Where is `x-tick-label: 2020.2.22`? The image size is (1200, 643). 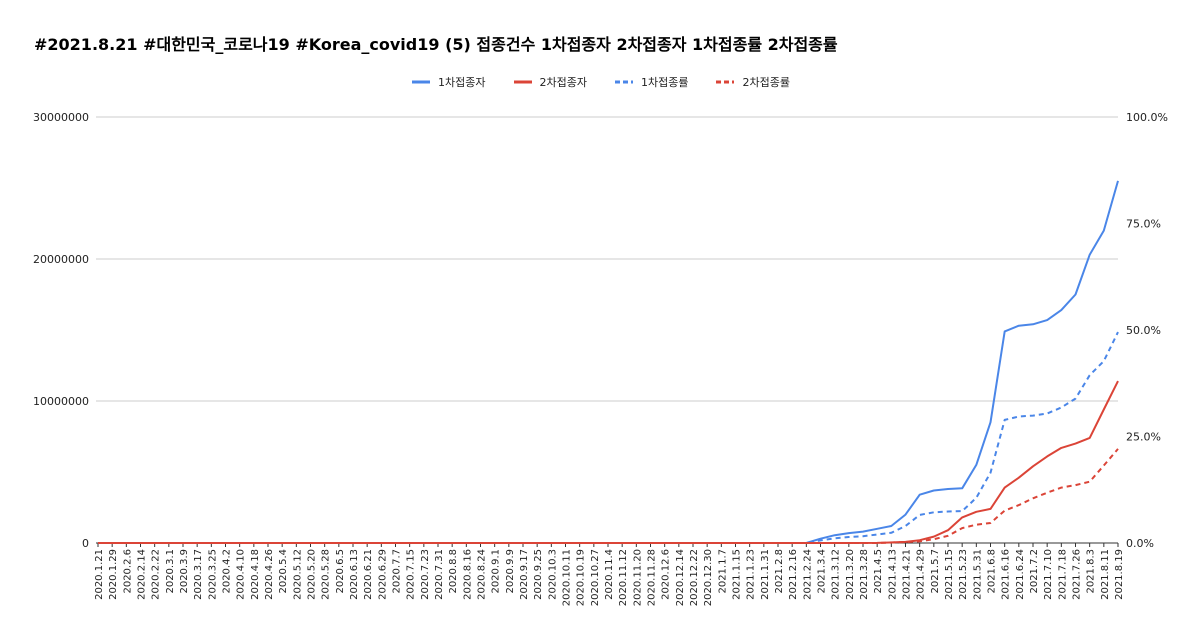 x-tick-label: 2020.2.22 is located at coordinates (156, 574).